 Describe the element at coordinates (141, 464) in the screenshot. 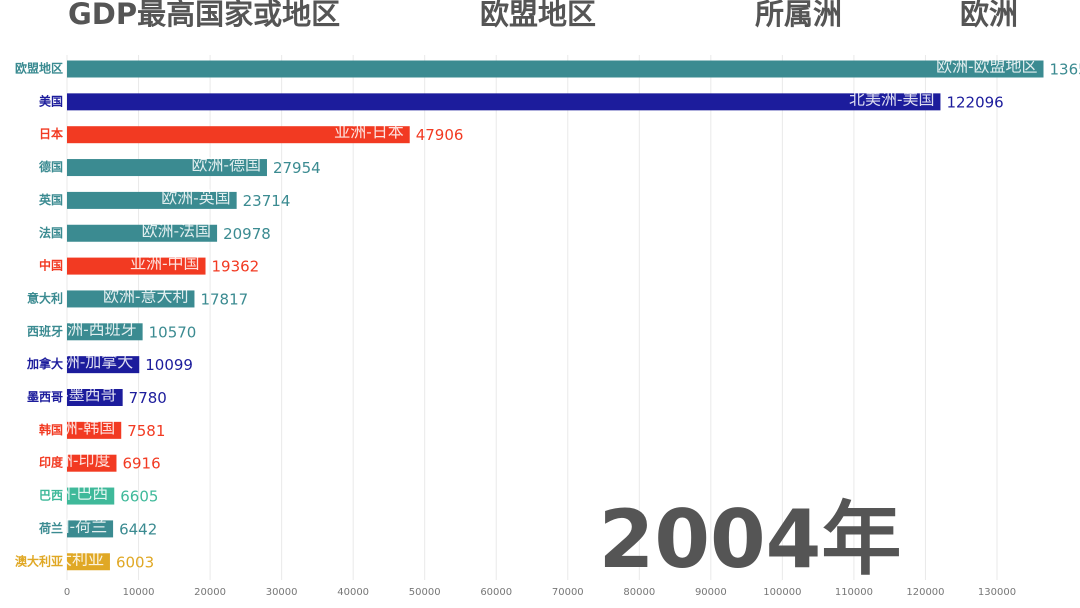

I see `value-label: 6916` at that location.